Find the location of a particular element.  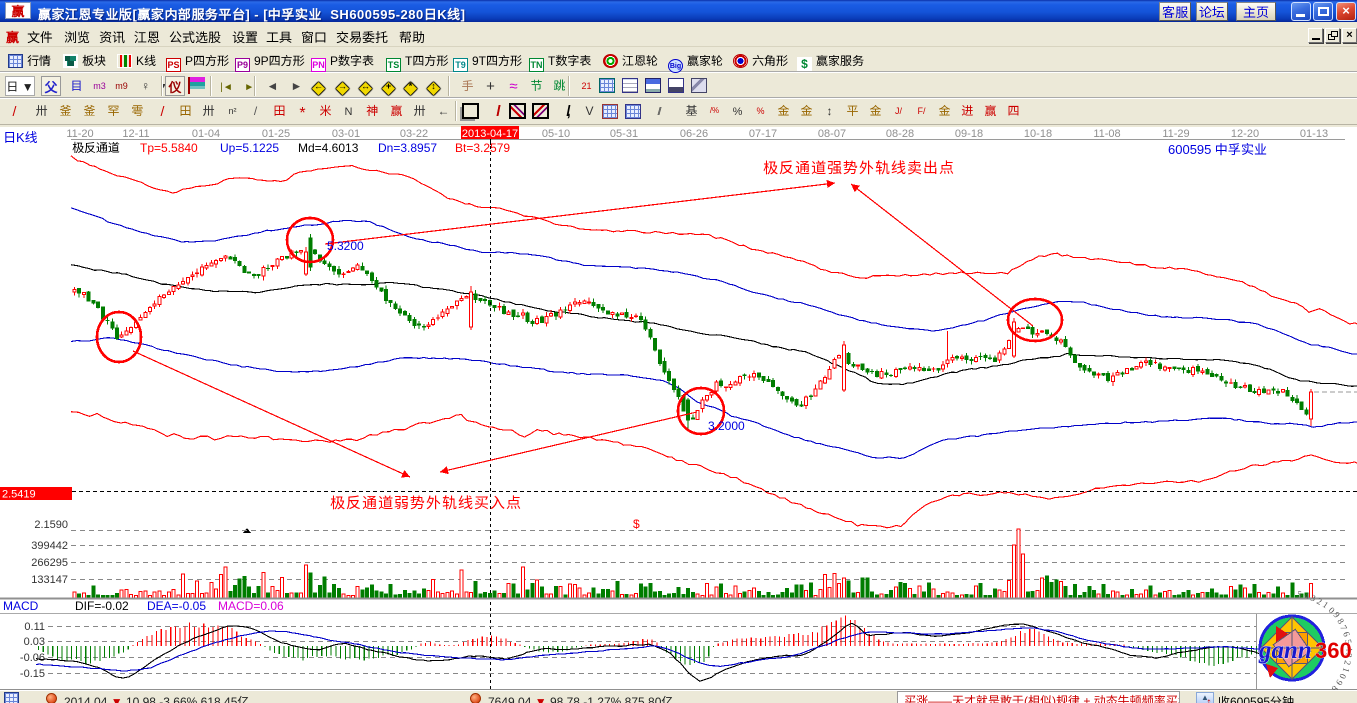

svg-text: 360 is located at coordinates (1333, 650).